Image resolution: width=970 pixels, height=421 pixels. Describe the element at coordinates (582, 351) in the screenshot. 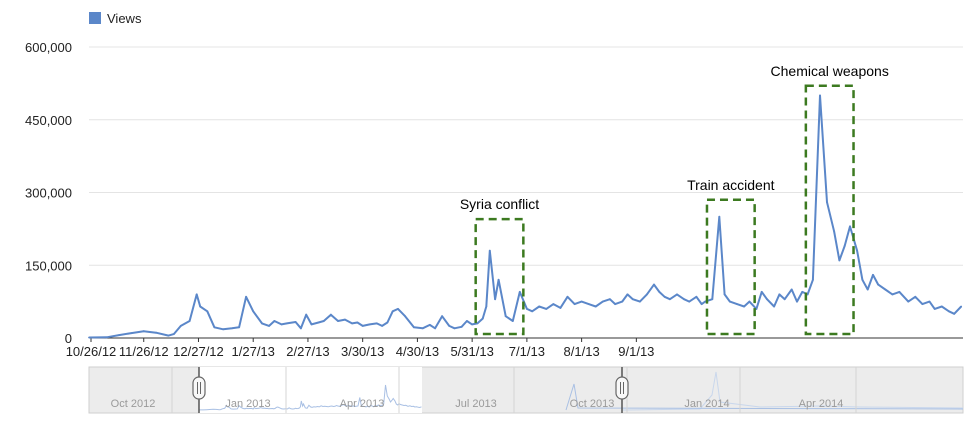

I see `x-tick-label: 8/1/13` at that location.